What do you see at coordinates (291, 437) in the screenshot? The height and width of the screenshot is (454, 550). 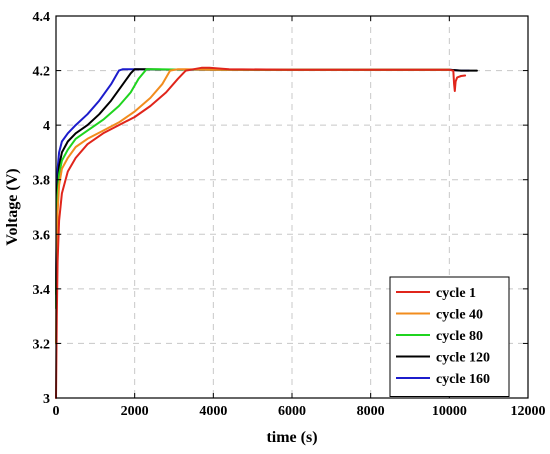 I see `x-axis-title: time (s)` at bounding box center [291, 437].